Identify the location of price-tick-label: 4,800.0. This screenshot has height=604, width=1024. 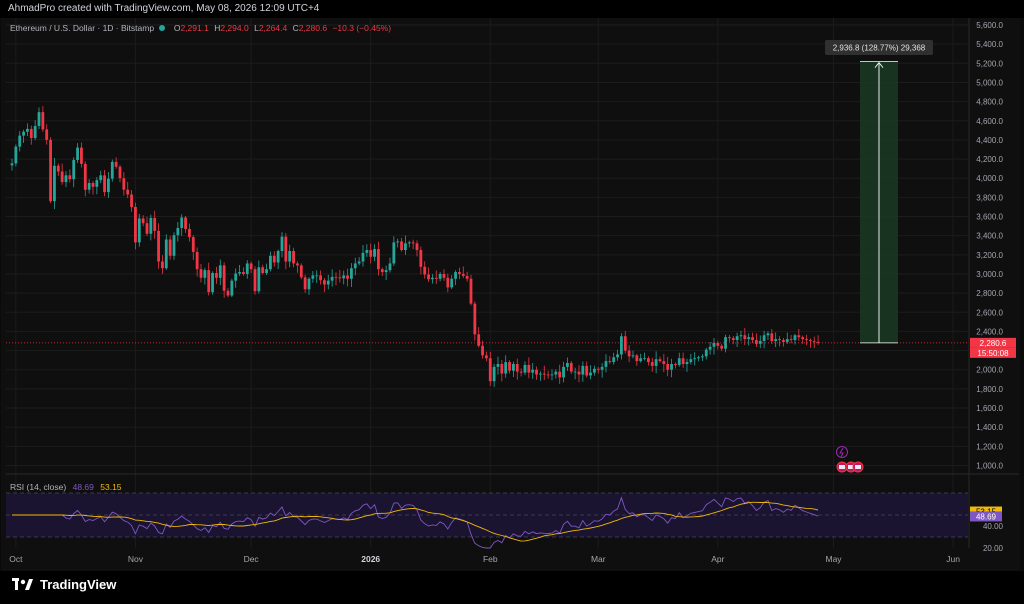
(989, 102).